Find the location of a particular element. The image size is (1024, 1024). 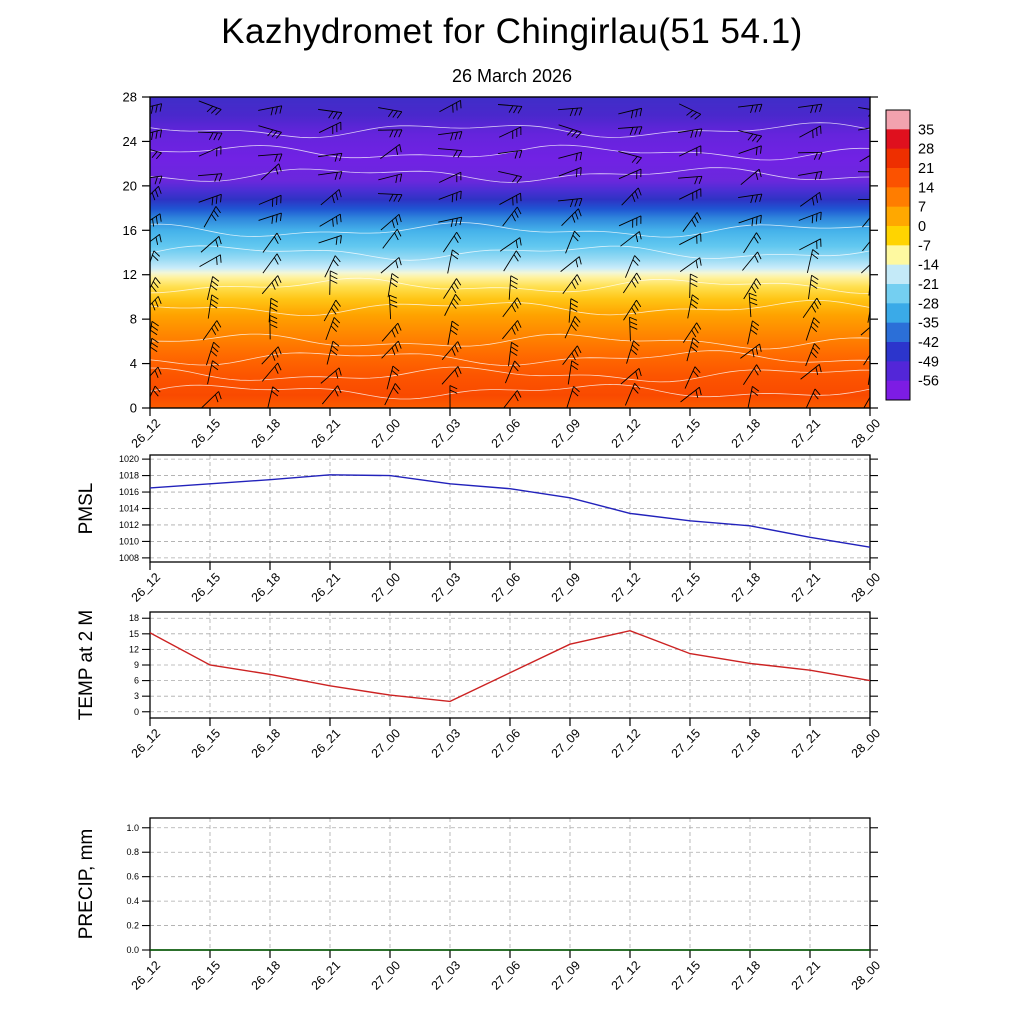

svg-text: -42 is located at coordinates (928, 343).